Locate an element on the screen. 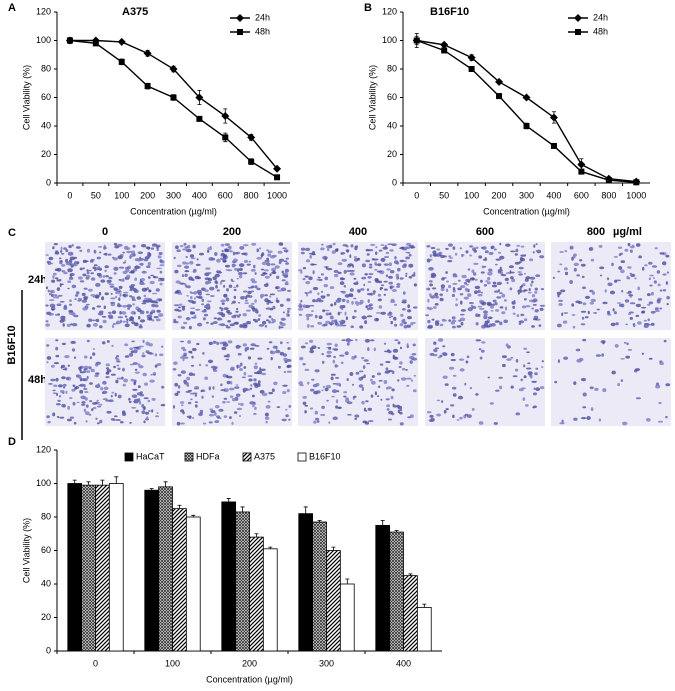  row-label: 48h is located at coordinates (37, 380).